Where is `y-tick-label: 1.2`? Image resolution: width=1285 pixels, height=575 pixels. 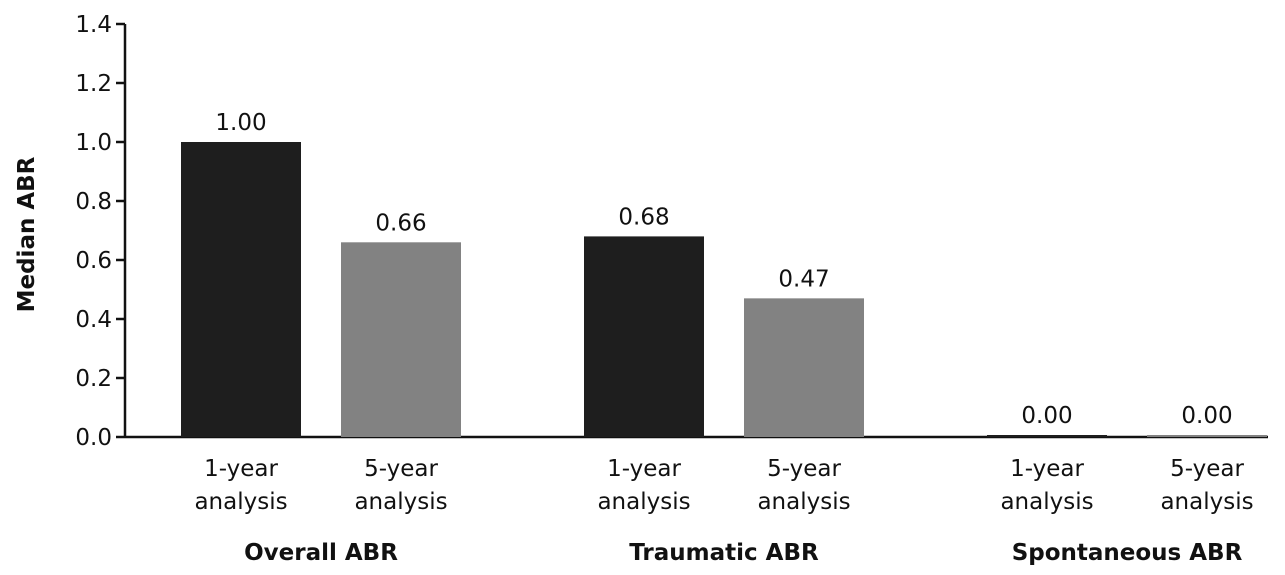 y-tick-label: 1.2 is located at coordinates (93, 84).